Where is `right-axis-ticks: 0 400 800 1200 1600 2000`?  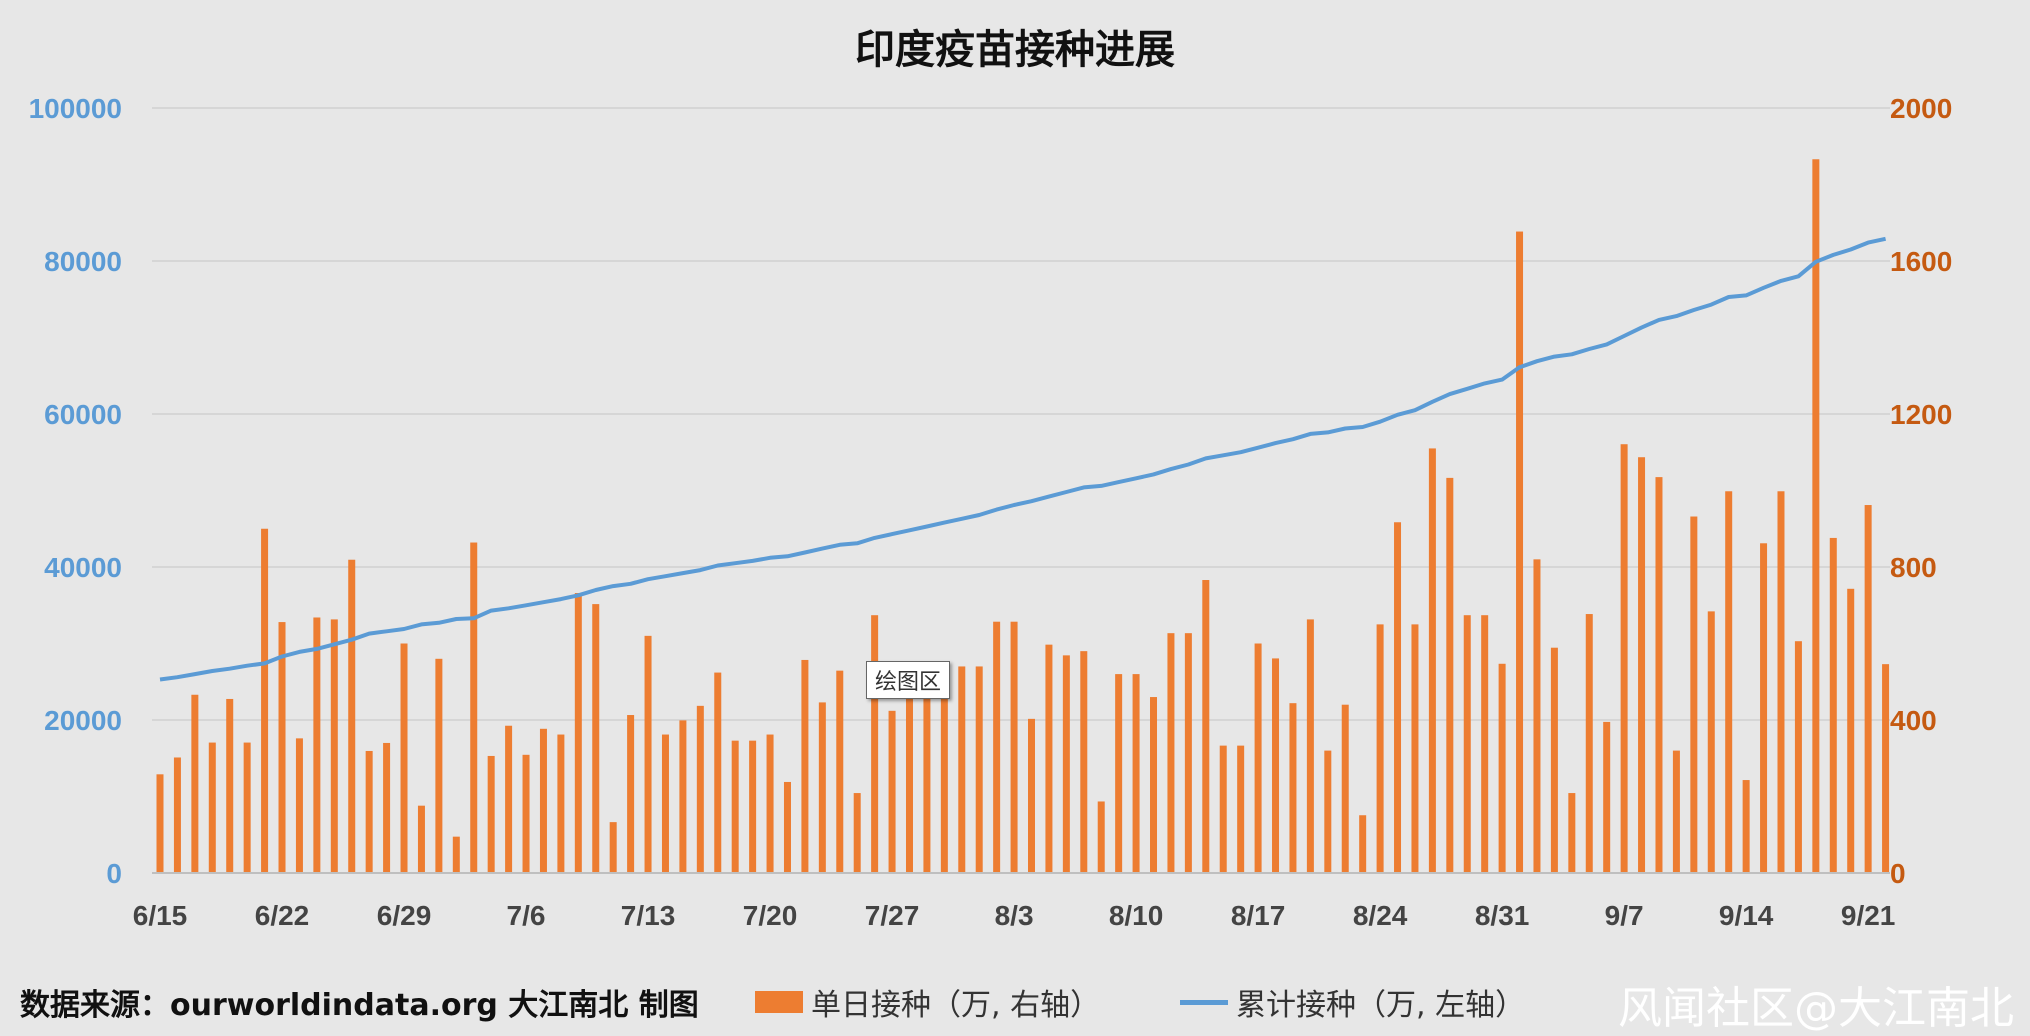
right-axis-ticks: 0 400 800 1200 1600 2000 is located at coordinates (1921, 491).